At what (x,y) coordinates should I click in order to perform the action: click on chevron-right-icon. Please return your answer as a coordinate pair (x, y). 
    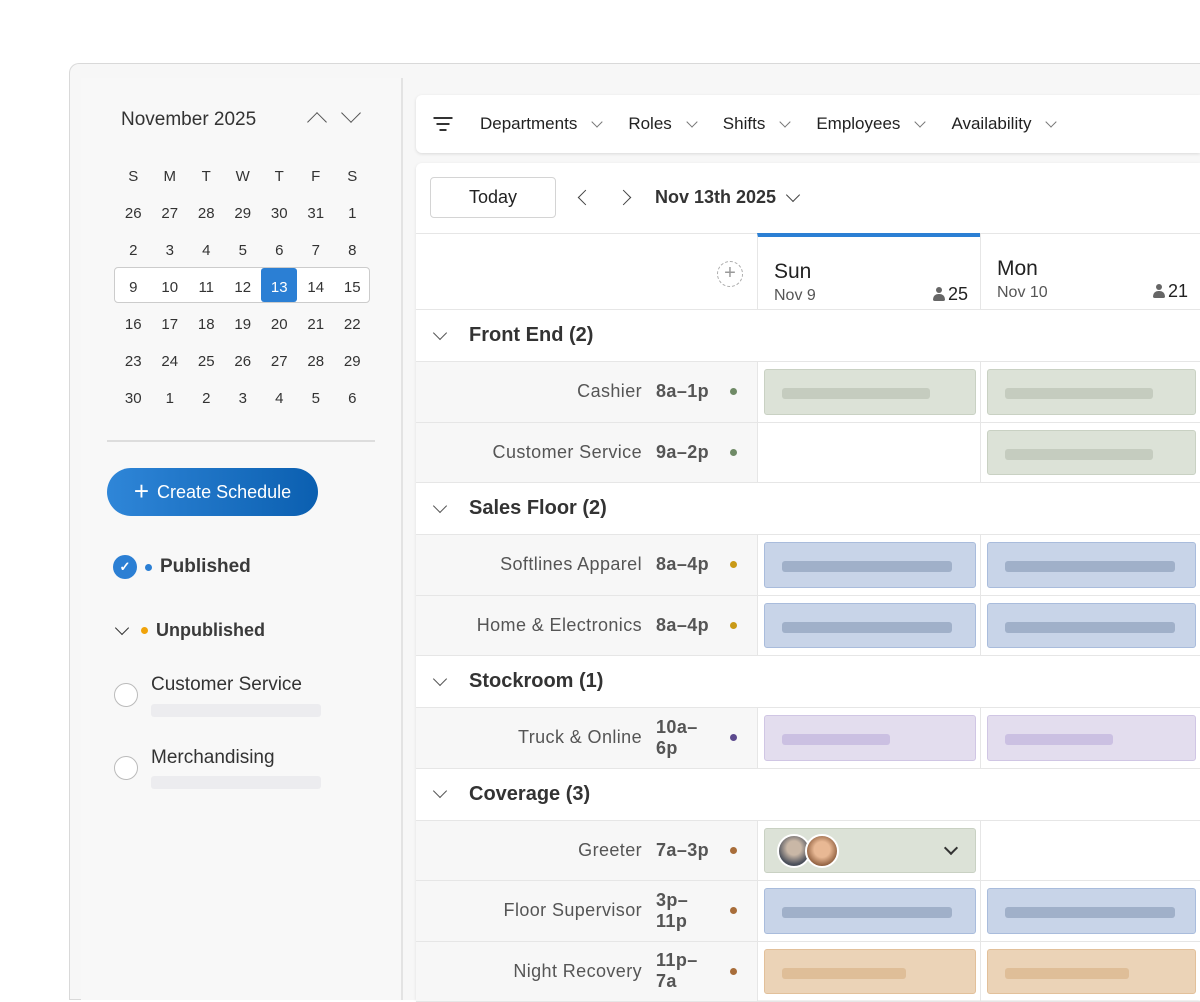
    Looking at the image, I should click on (624, 198).